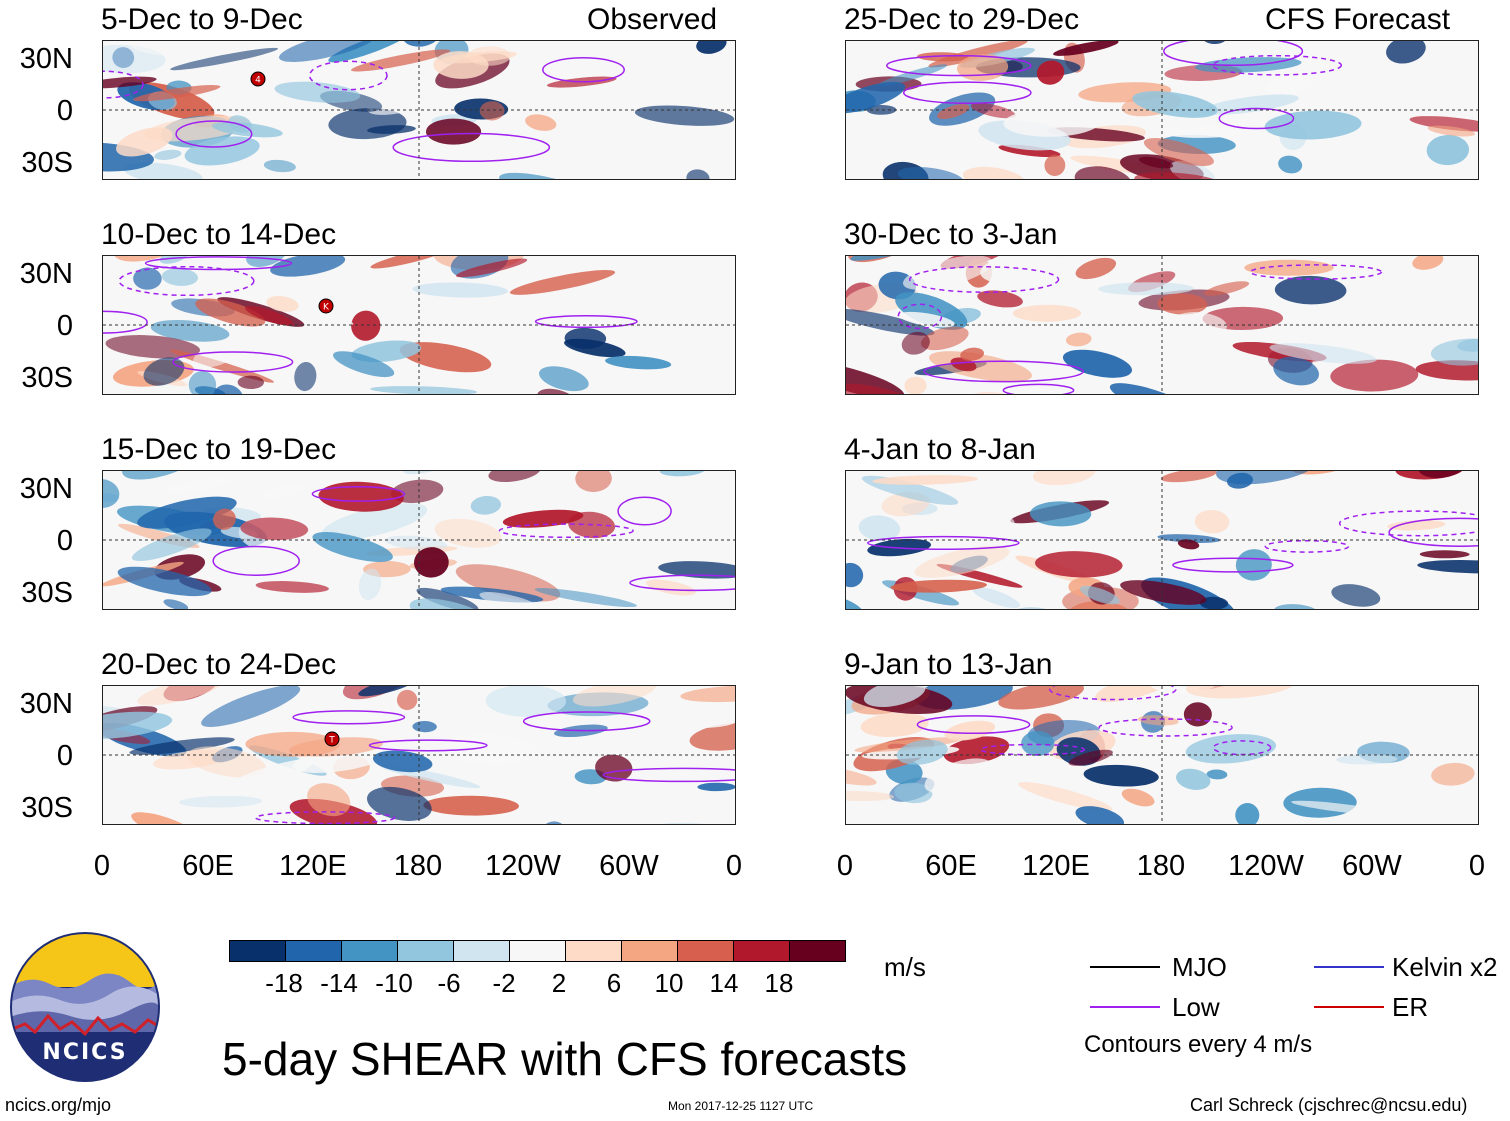 Image resolution: width=1510 pixels, height=1121 pixels. What do you see at coordinates (449, 983) in the screenshot?
I see `colorbar-label: -6` at bounding box center [449, 983].